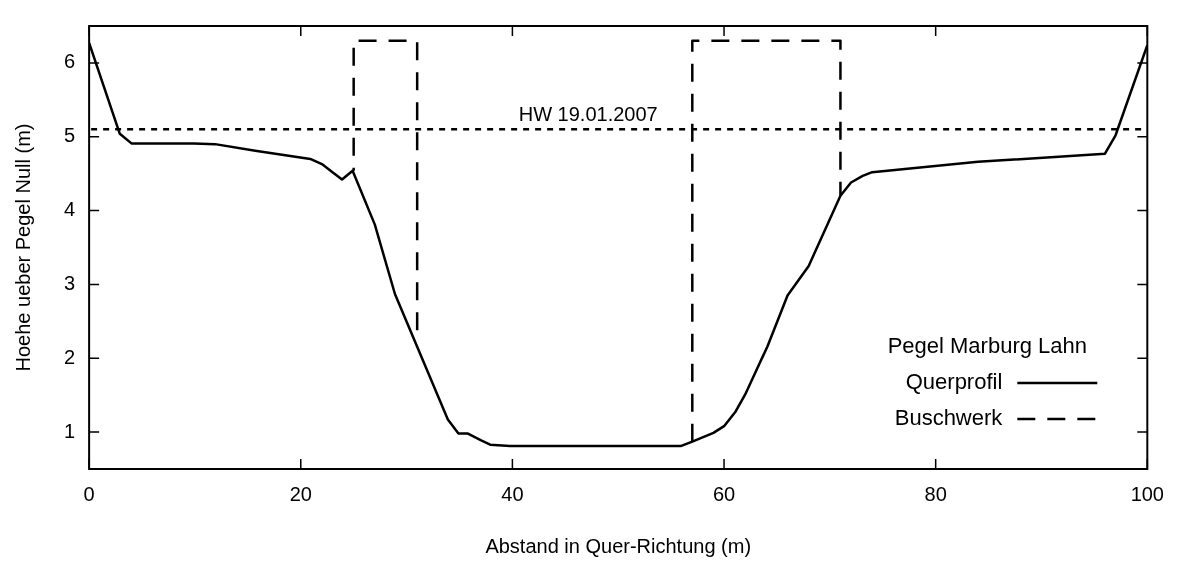 Image resolution: width=1178 pixels, height=569 pixels. What do you see at coordinates (70, 356) in the screenshot?
I see `y-tick-label: 2` at bounding box center [70, 356].